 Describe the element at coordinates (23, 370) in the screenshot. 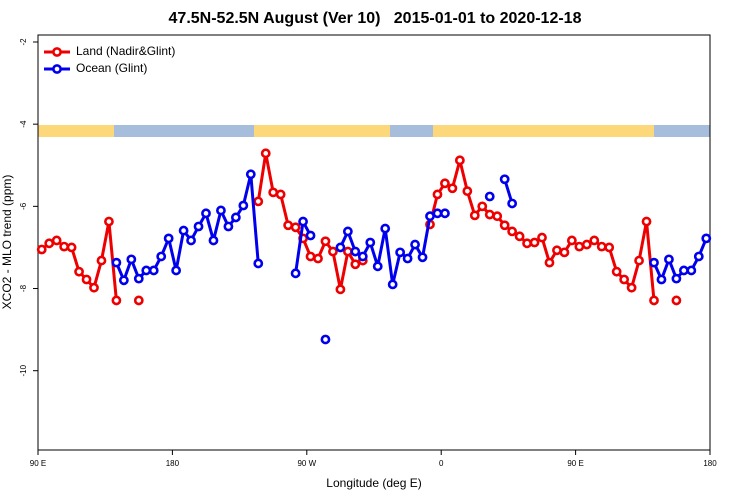

I see `y-tick-label: -10` at that location.